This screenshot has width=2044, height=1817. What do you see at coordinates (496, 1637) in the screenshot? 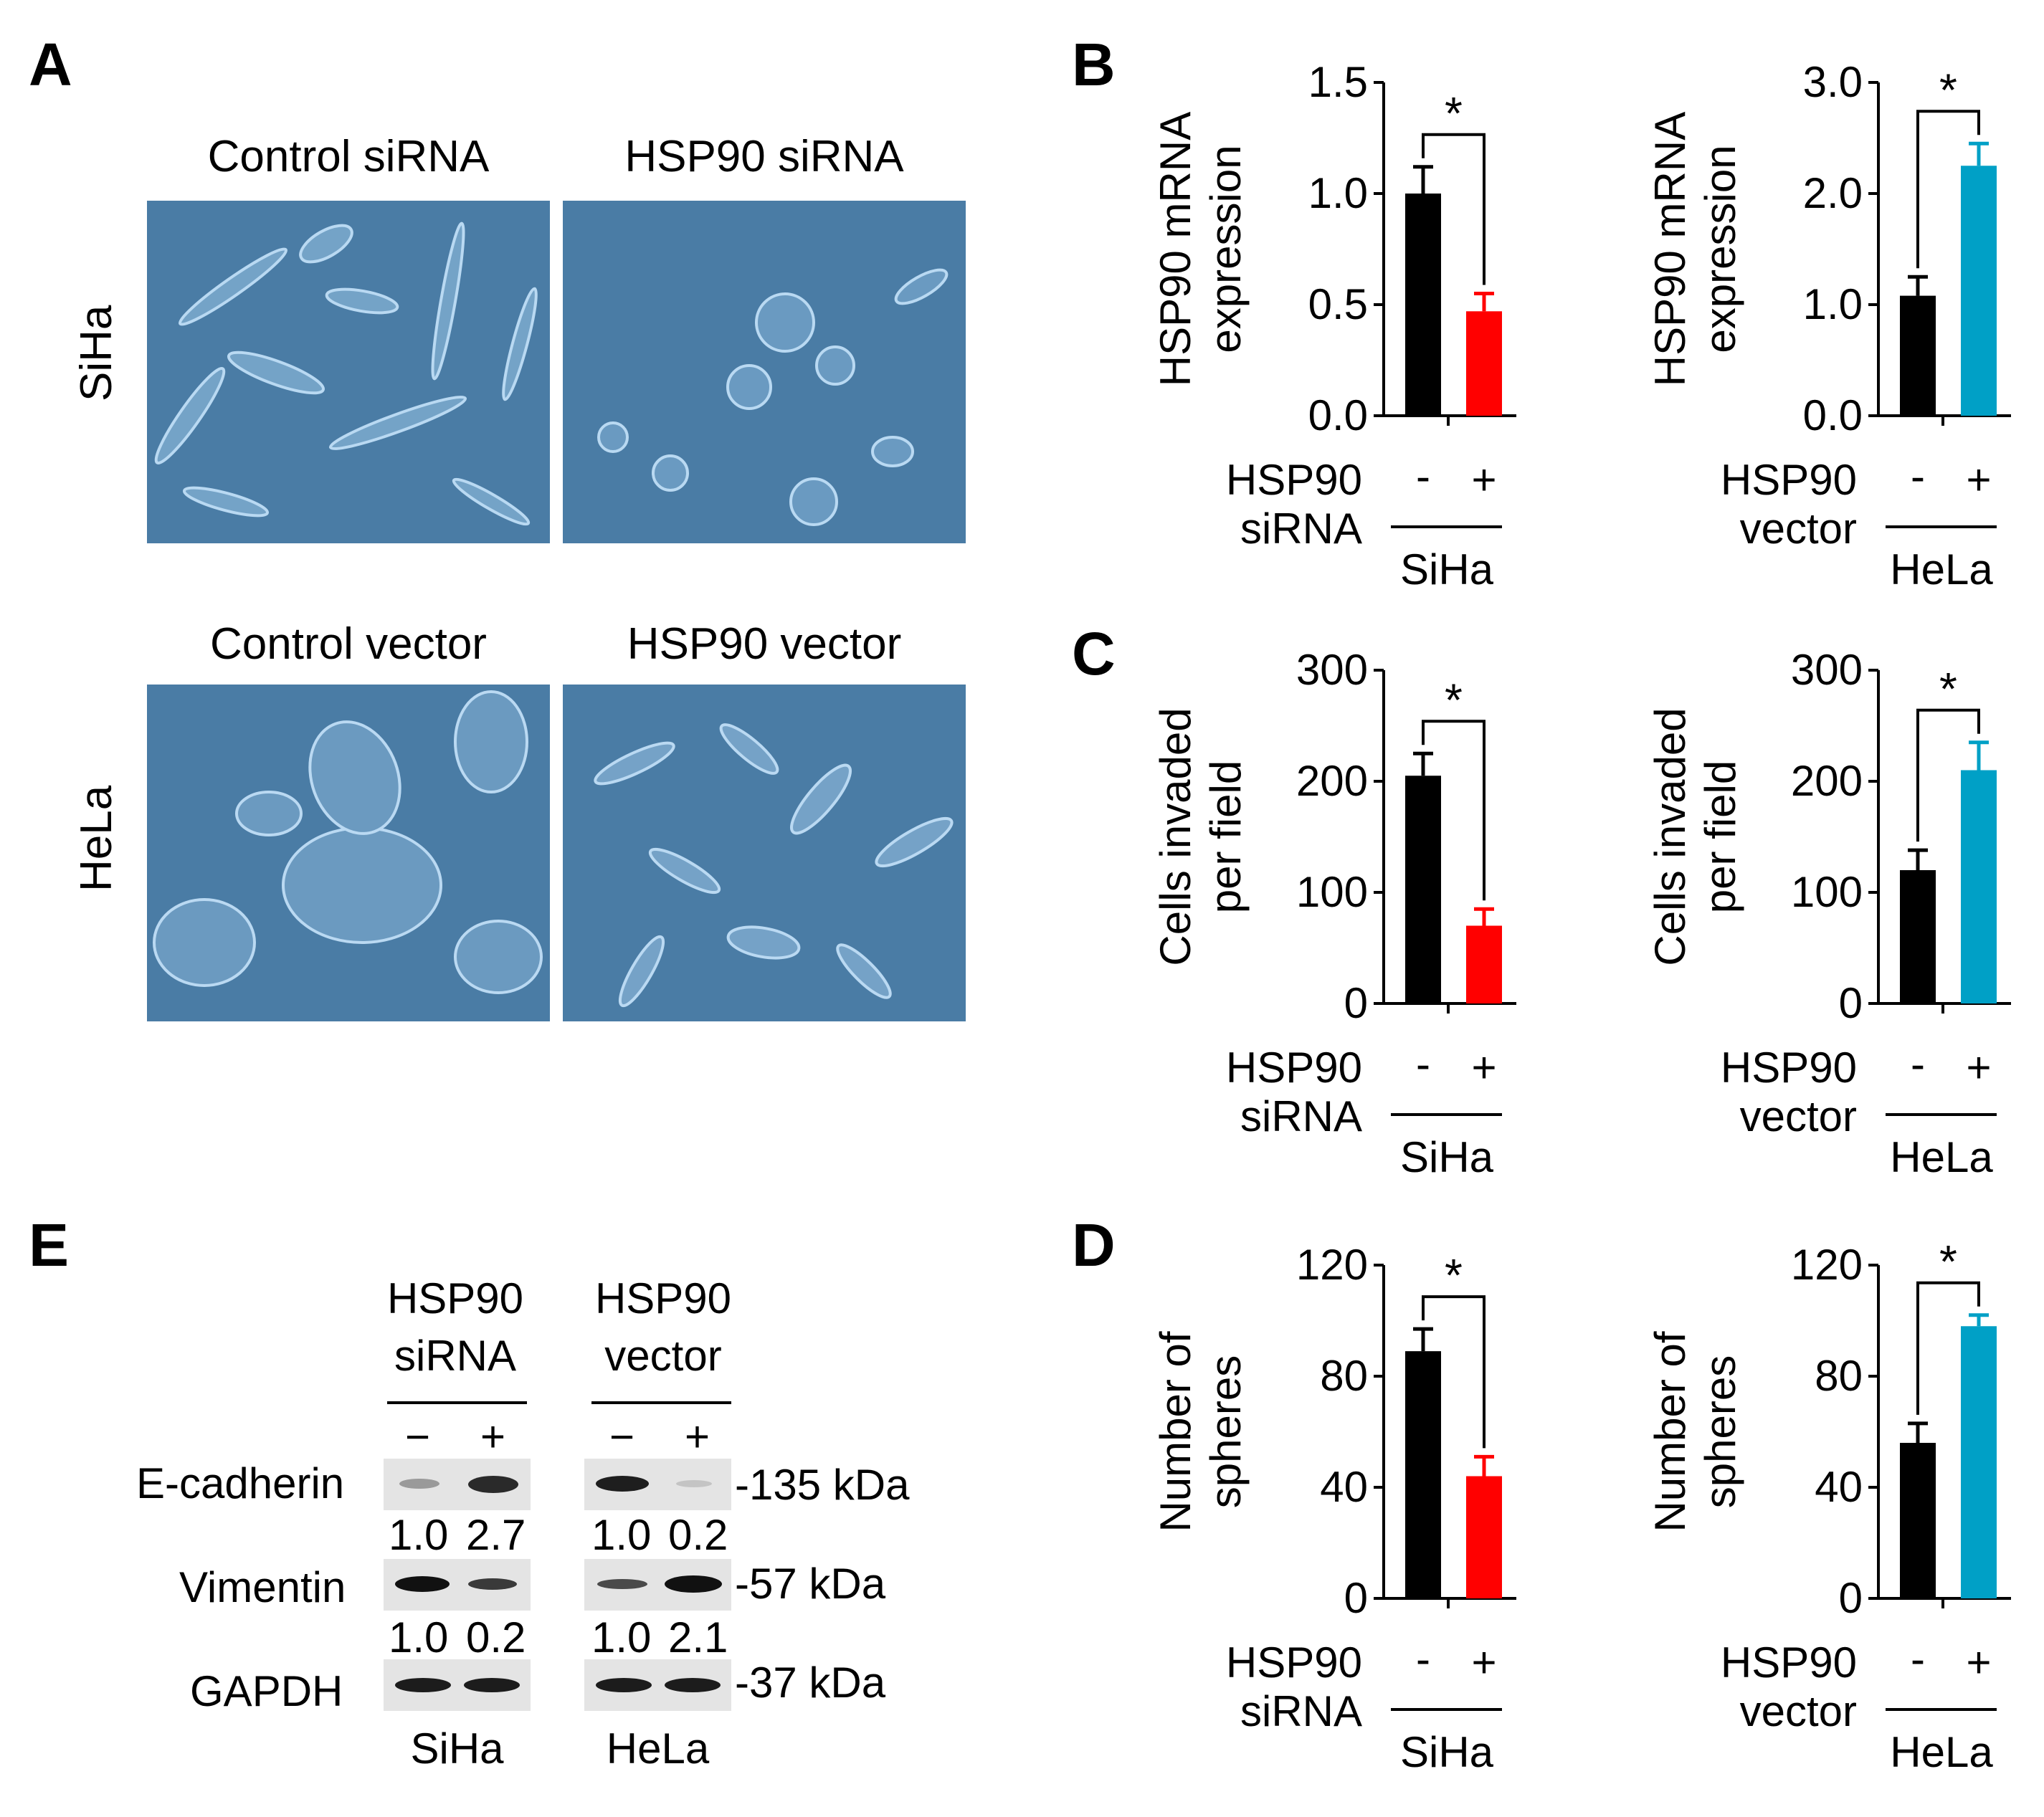
I see `wb-quant-vimentin-siha-plus: 0.2` at bounding box center [496, 1637].